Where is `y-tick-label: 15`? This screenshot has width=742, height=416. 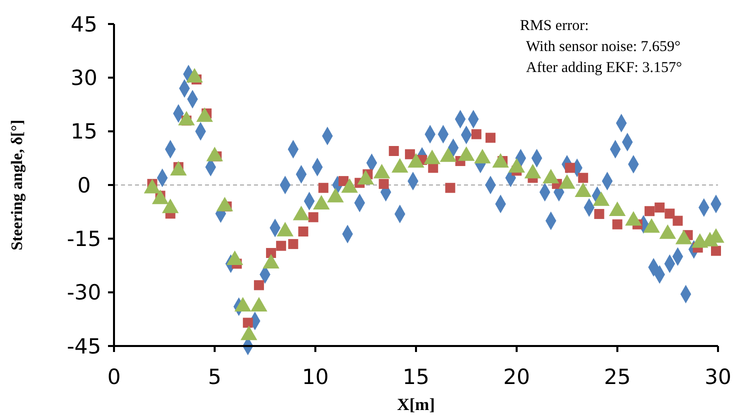 y-tick-label: 15 is located at coordinates (84, 132).